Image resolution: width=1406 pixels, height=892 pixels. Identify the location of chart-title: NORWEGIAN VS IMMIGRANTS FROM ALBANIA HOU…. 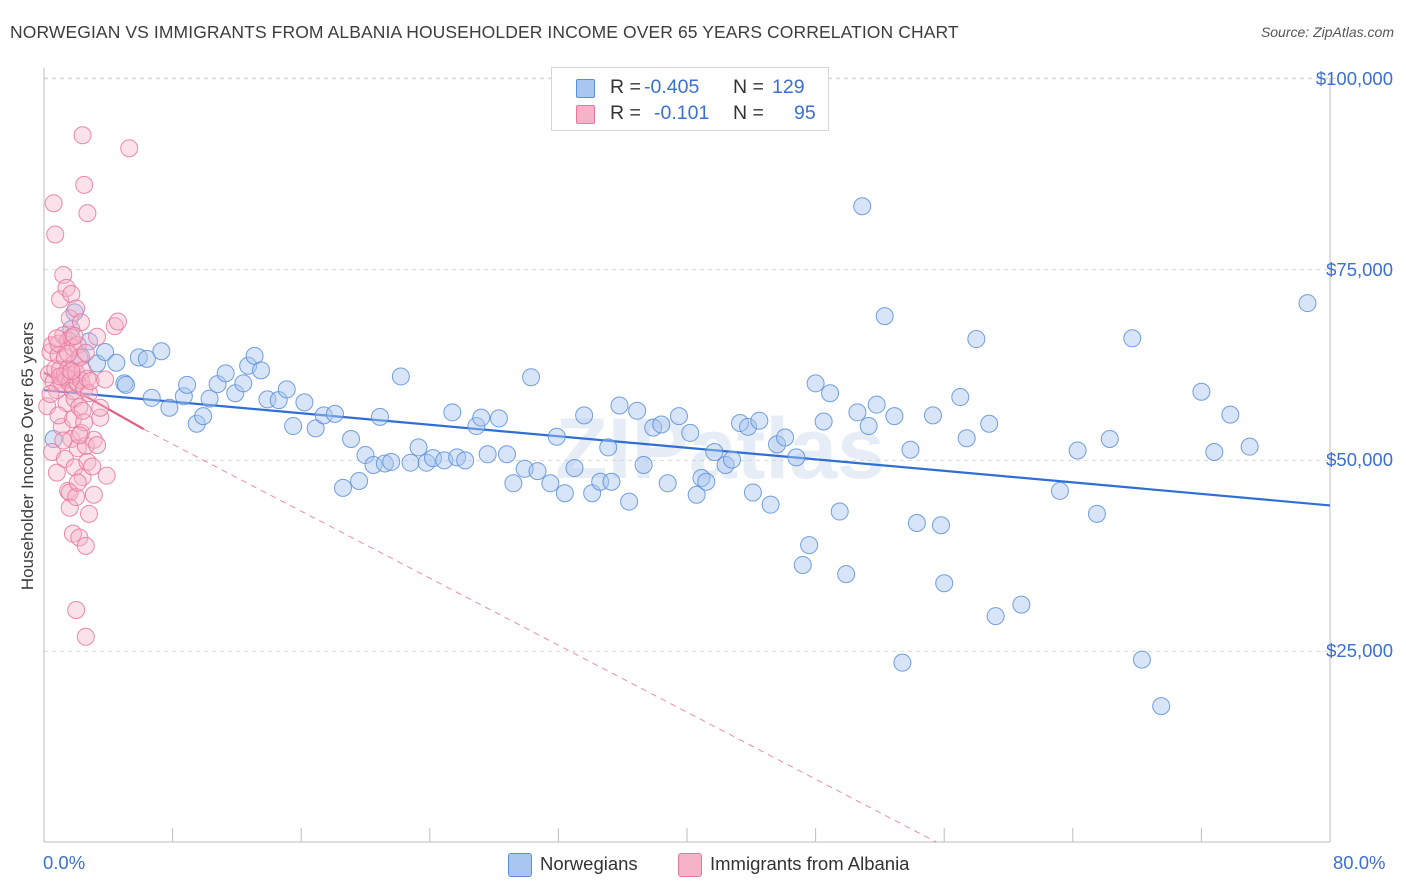
(484, 32).